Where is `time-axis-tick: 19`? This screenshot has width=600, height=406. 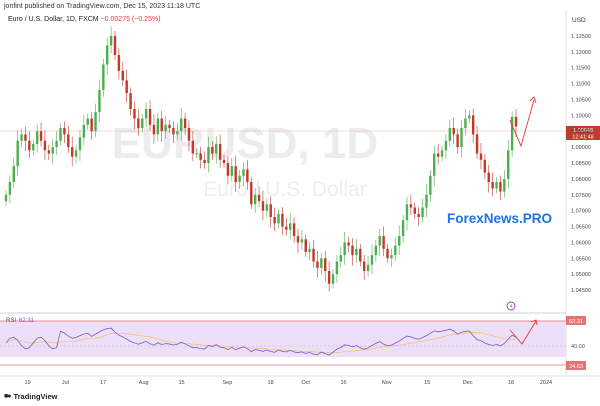
time-axis-tick: 19 is located at coordinates (28, 383).